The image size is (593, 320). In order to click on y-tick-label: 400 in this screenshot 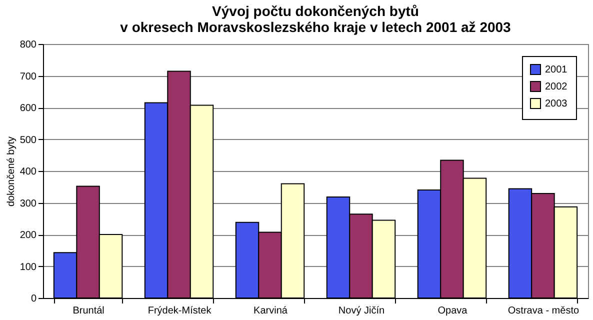, I will do `click(28, 172)`.